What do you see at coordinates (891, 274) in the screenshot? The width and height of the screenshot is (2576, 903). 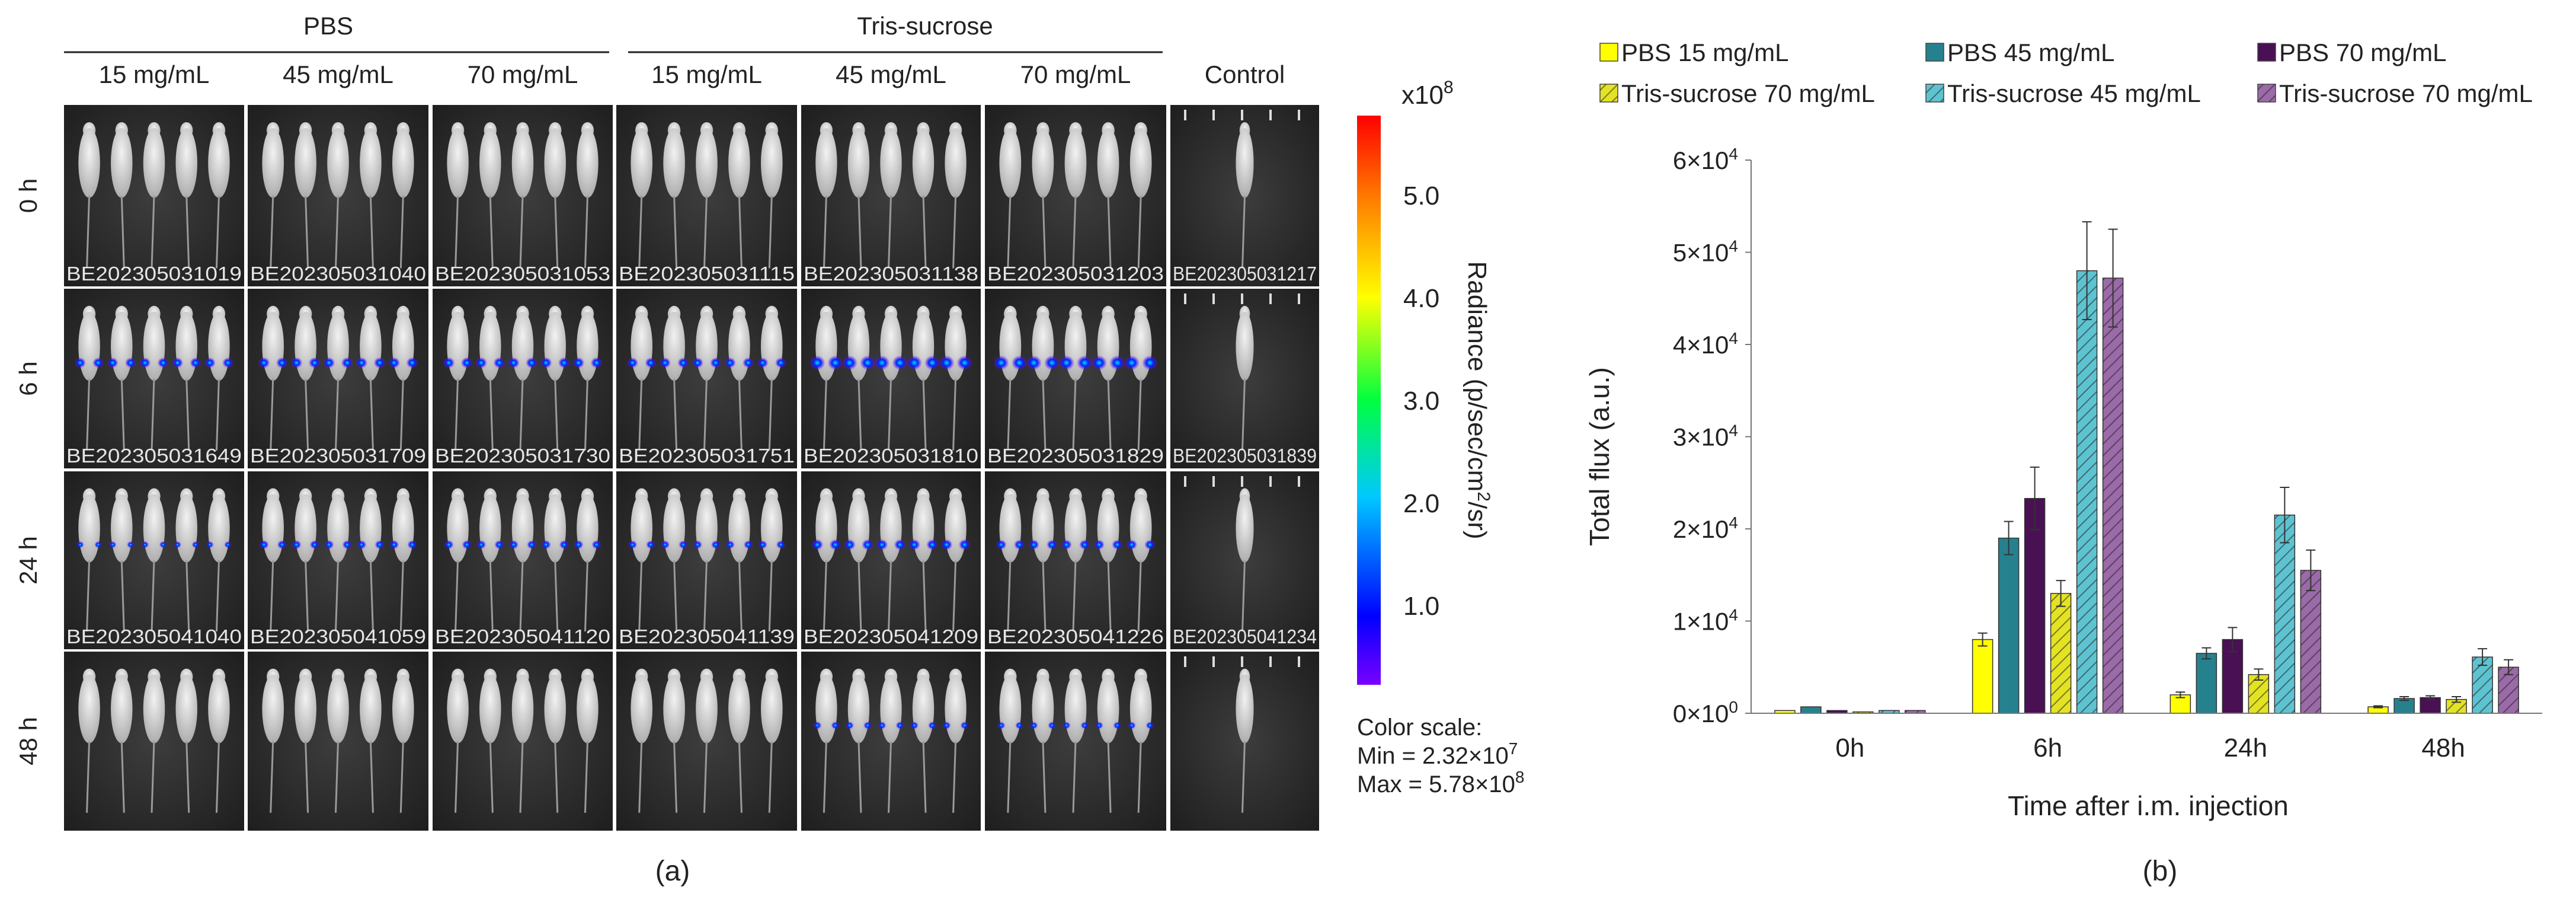 I see `image-id-label: BE202305031138` at bounding box center [891, 274].